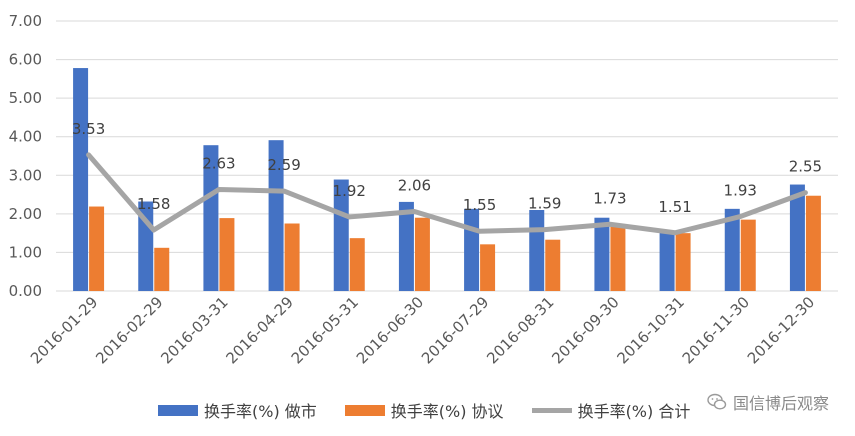 The width and height of the screenshot is (855, 436). I want to click on legend-swatch-total, so click(551, 410).